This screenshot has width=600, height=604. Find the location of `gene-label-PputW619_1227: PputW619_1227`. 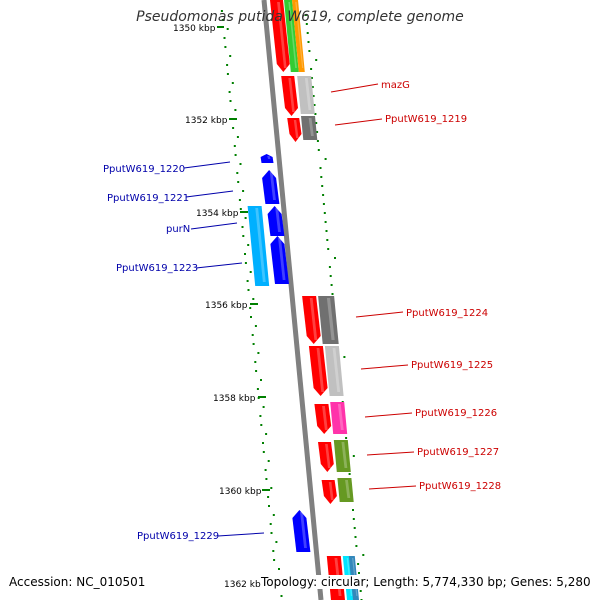

gene-label-PputW619_1227: PputW619_1227 is located at coordinates (458, 452).